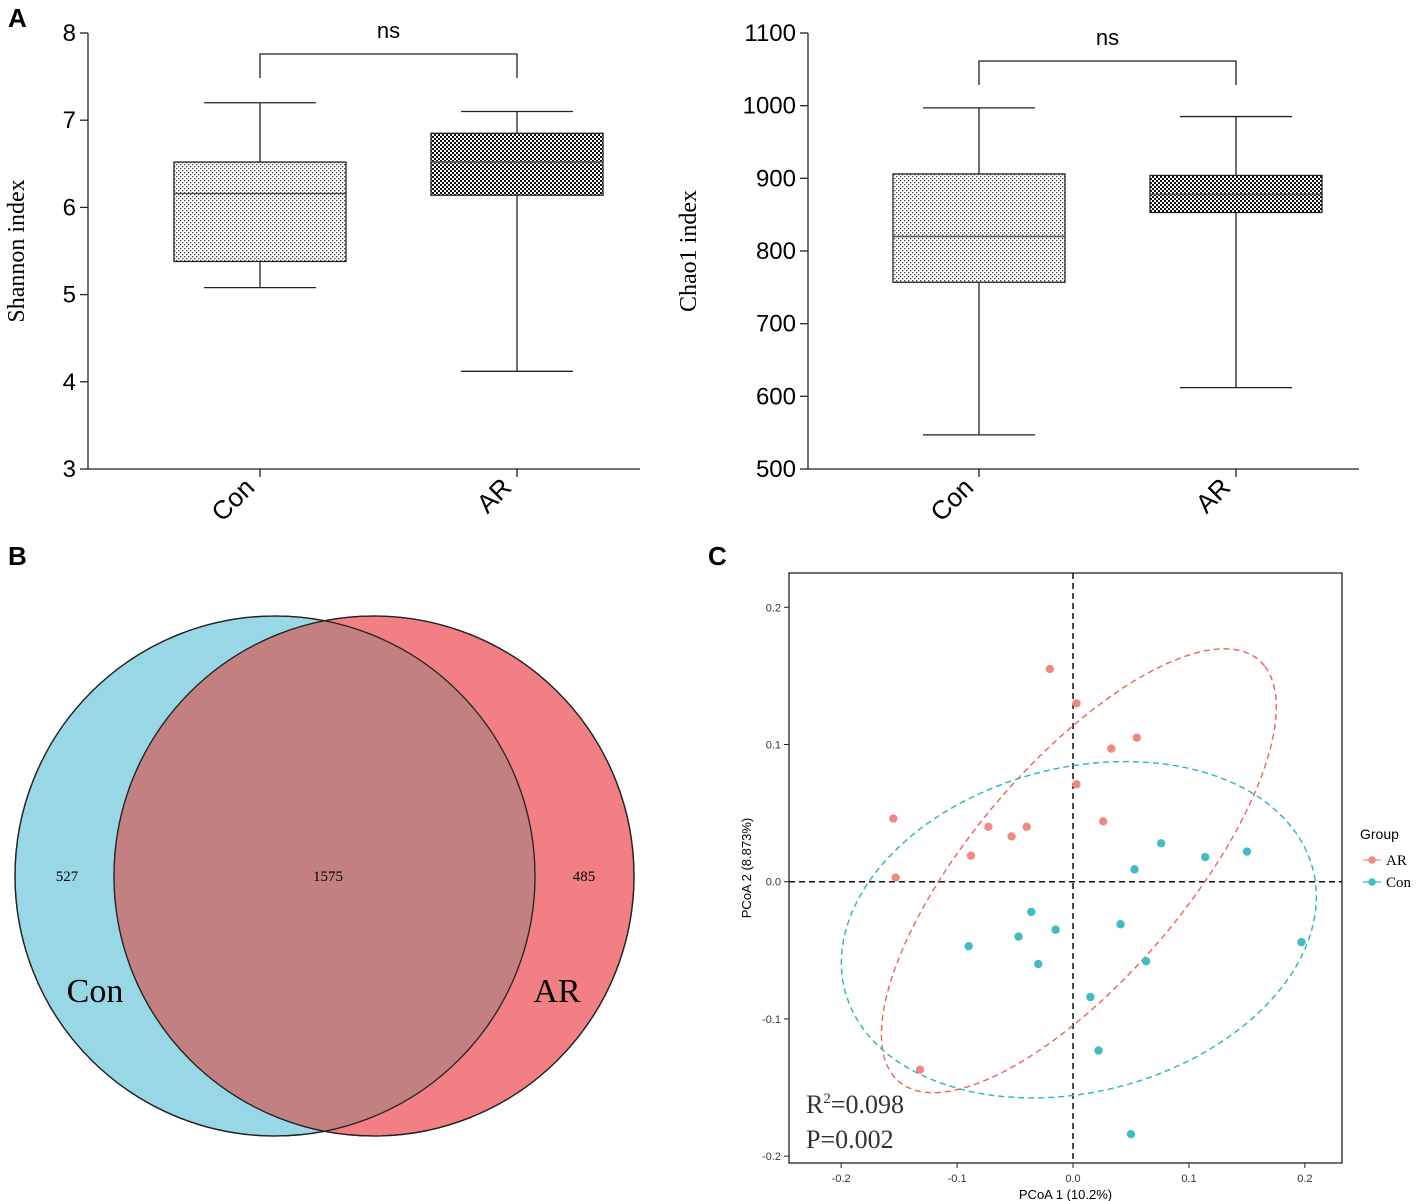 This screenshot has height=1201, width=1417. What do you see at coordinates (69, 295) in the screenshot?
I see `y-tick-label: 5` at bounding box center [69, 295].